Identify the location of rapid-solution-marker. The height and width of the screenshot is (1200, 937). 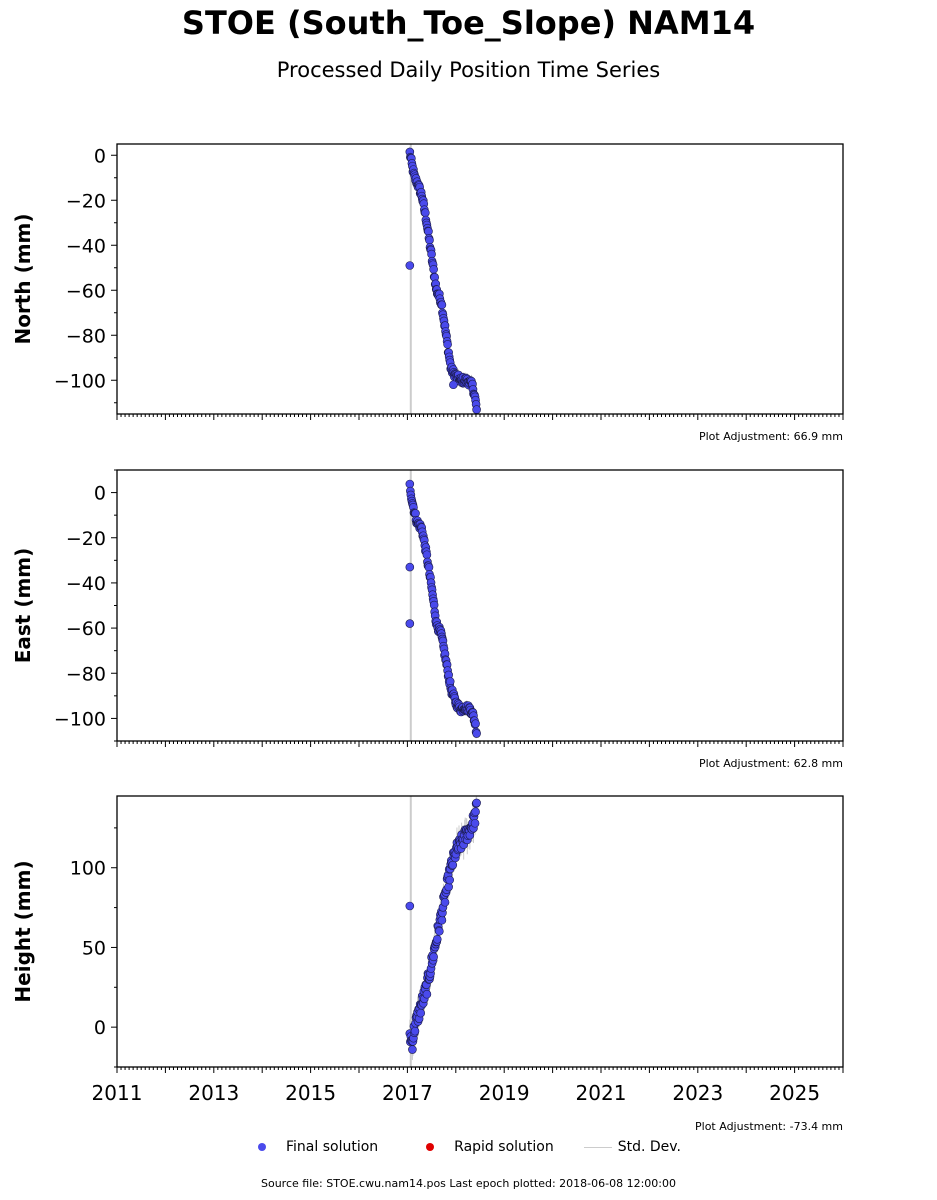
(430, 1147).